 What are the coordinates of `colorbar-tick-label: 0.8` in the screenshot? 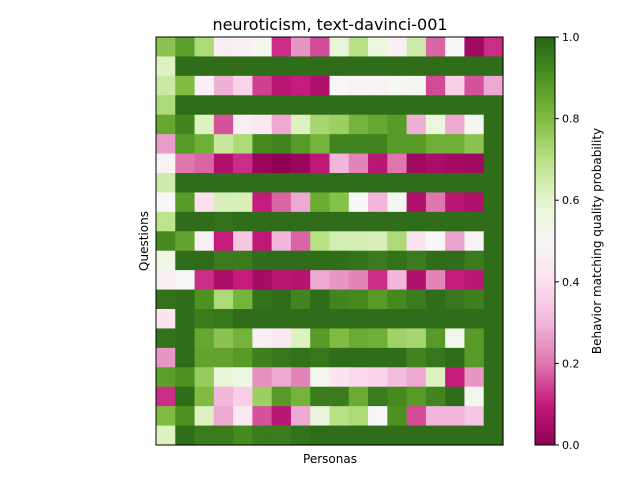 It's located at (571, 119).